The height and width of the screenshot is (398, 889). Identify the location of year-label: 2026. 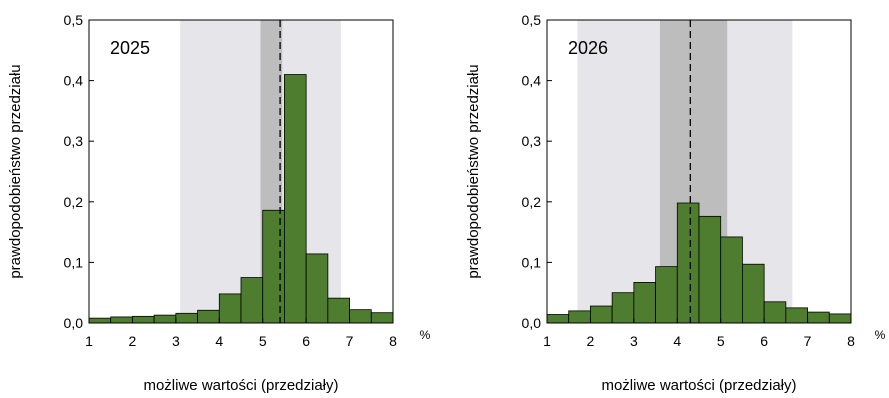
(588, 48).